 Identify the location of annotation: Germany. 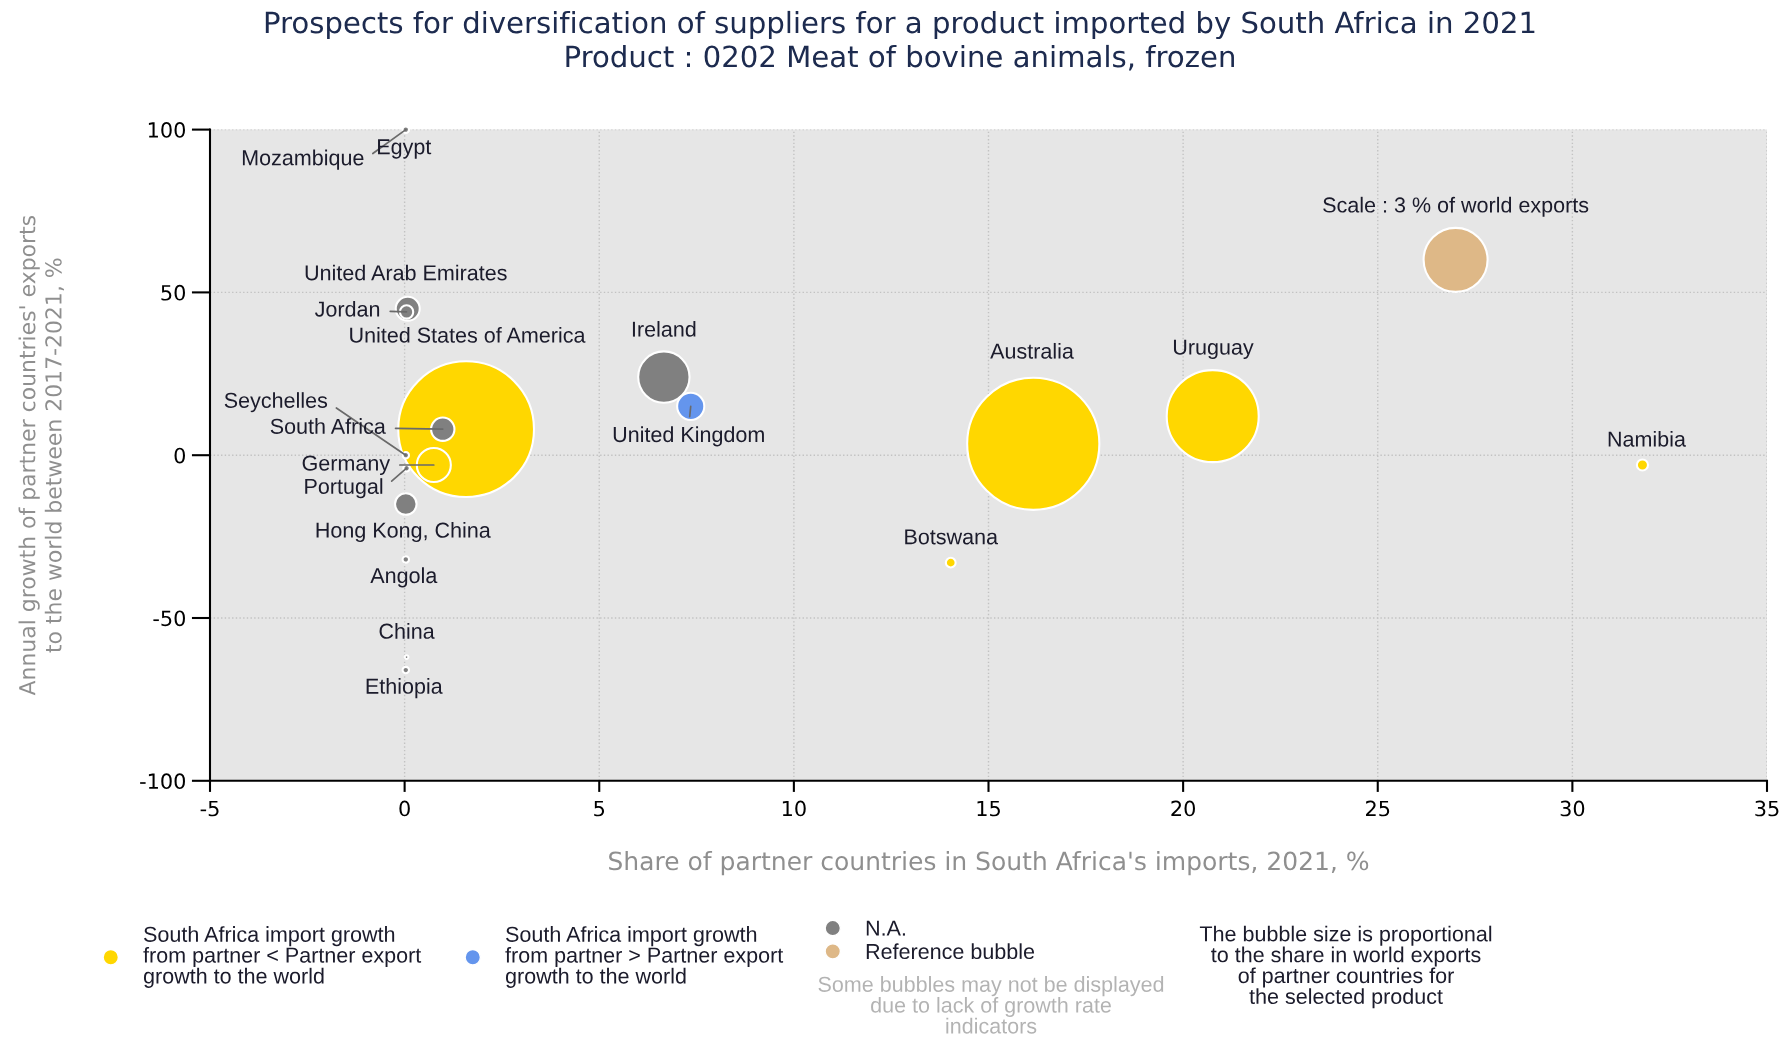
(346, 465).